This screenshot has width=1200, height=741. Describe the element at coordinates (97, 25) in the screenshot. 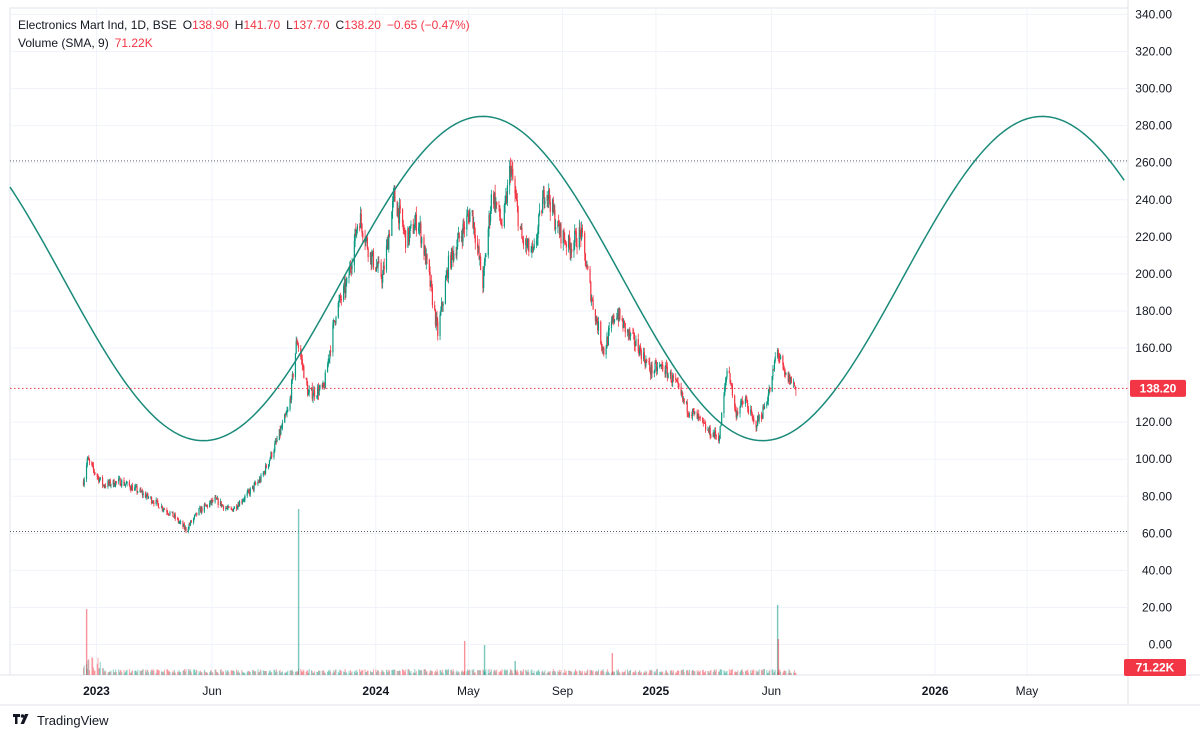

I see `symbol-title: Electronics Mart Ind, 1D, BSE` at that location.